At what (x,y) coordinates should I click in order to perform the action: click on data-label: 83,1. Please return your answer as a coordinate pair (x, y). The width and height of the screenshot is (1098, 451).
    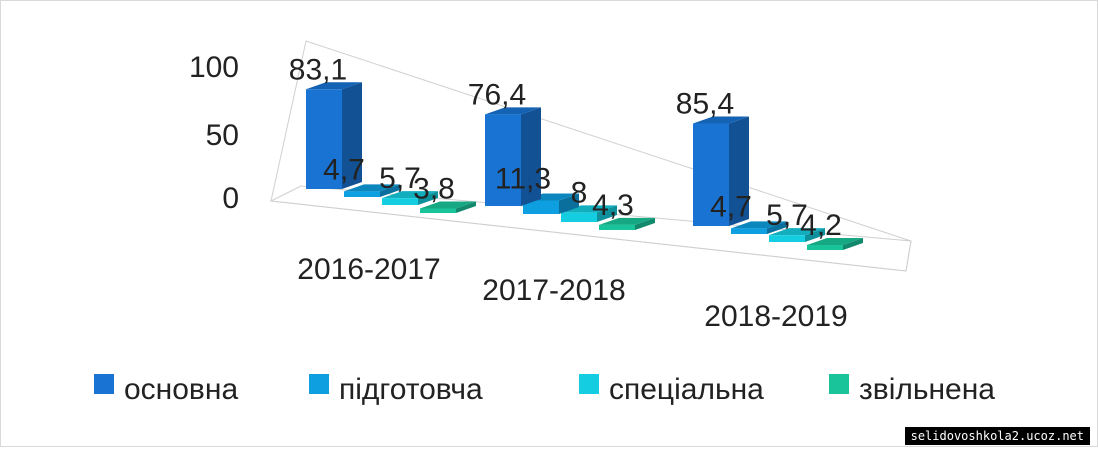
    Looking at the image, I should click on (318, 69).